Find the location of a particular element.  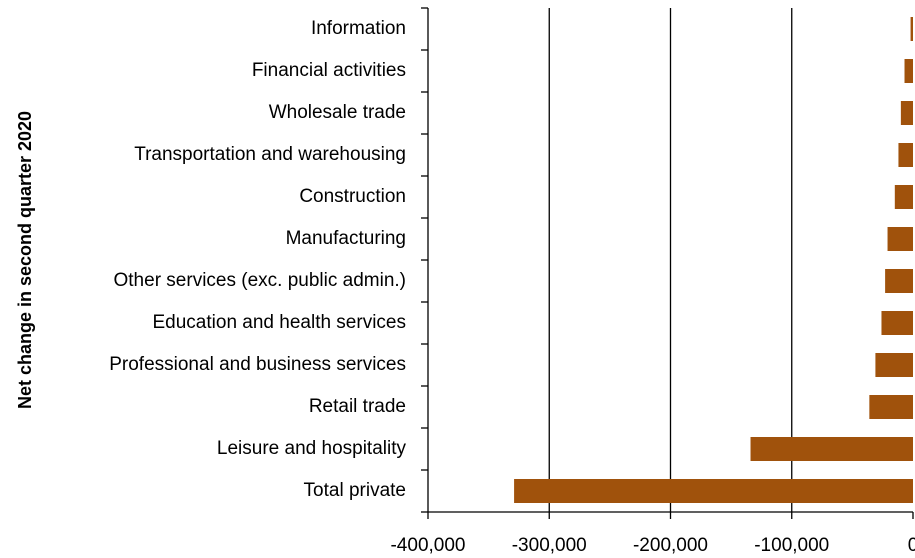

y-tick-label: Professional and business services is located at coordinates (257, 364).